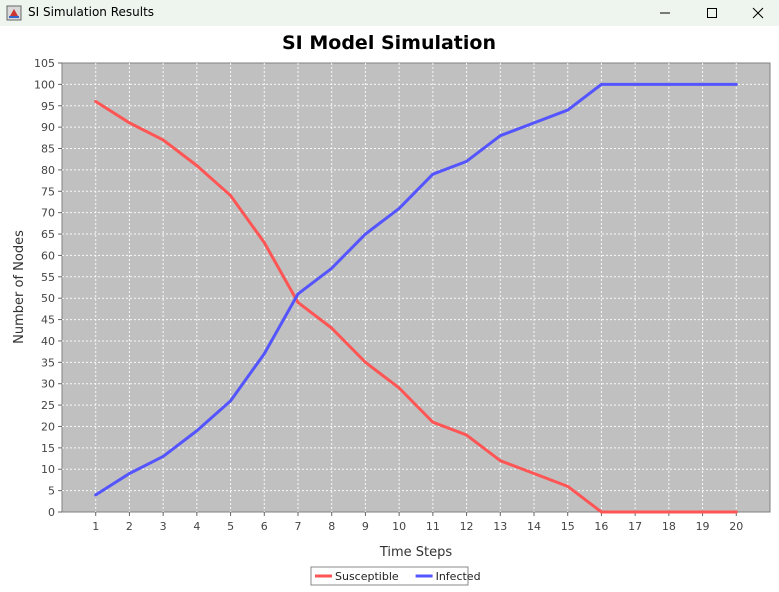  I want to click on x-tick-label: 8, so click(331, 526).